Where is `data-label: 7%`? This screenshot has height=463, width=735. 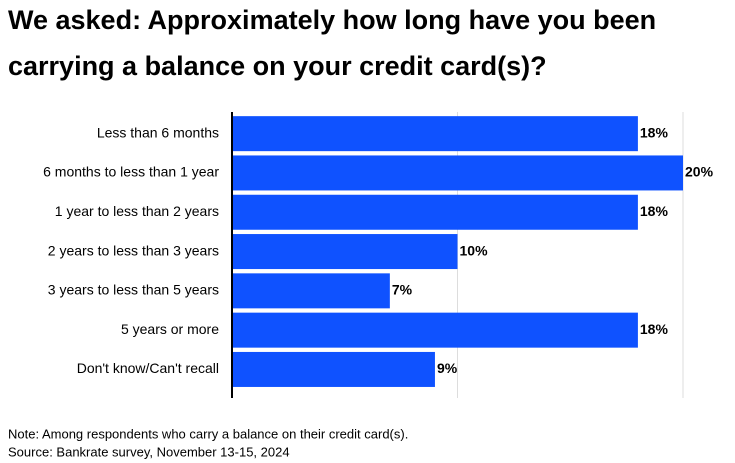
data-label: 7% is located at coordinates (402, 290).